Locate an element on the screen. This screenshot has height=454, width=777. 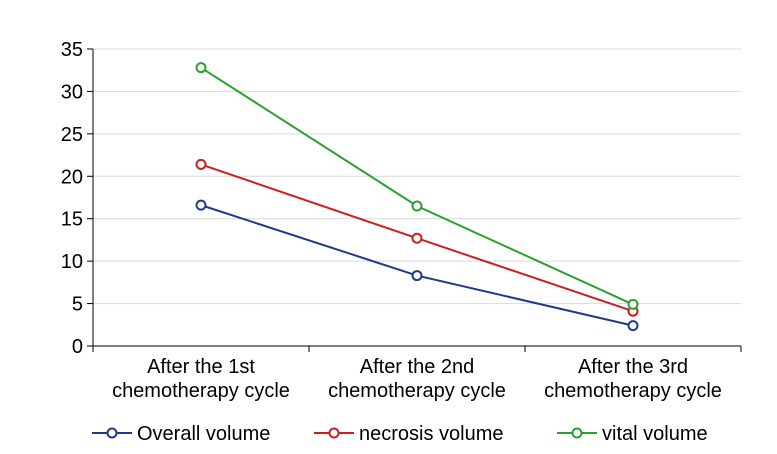
legend-label: vital volume is located at coordinates (655, 434).